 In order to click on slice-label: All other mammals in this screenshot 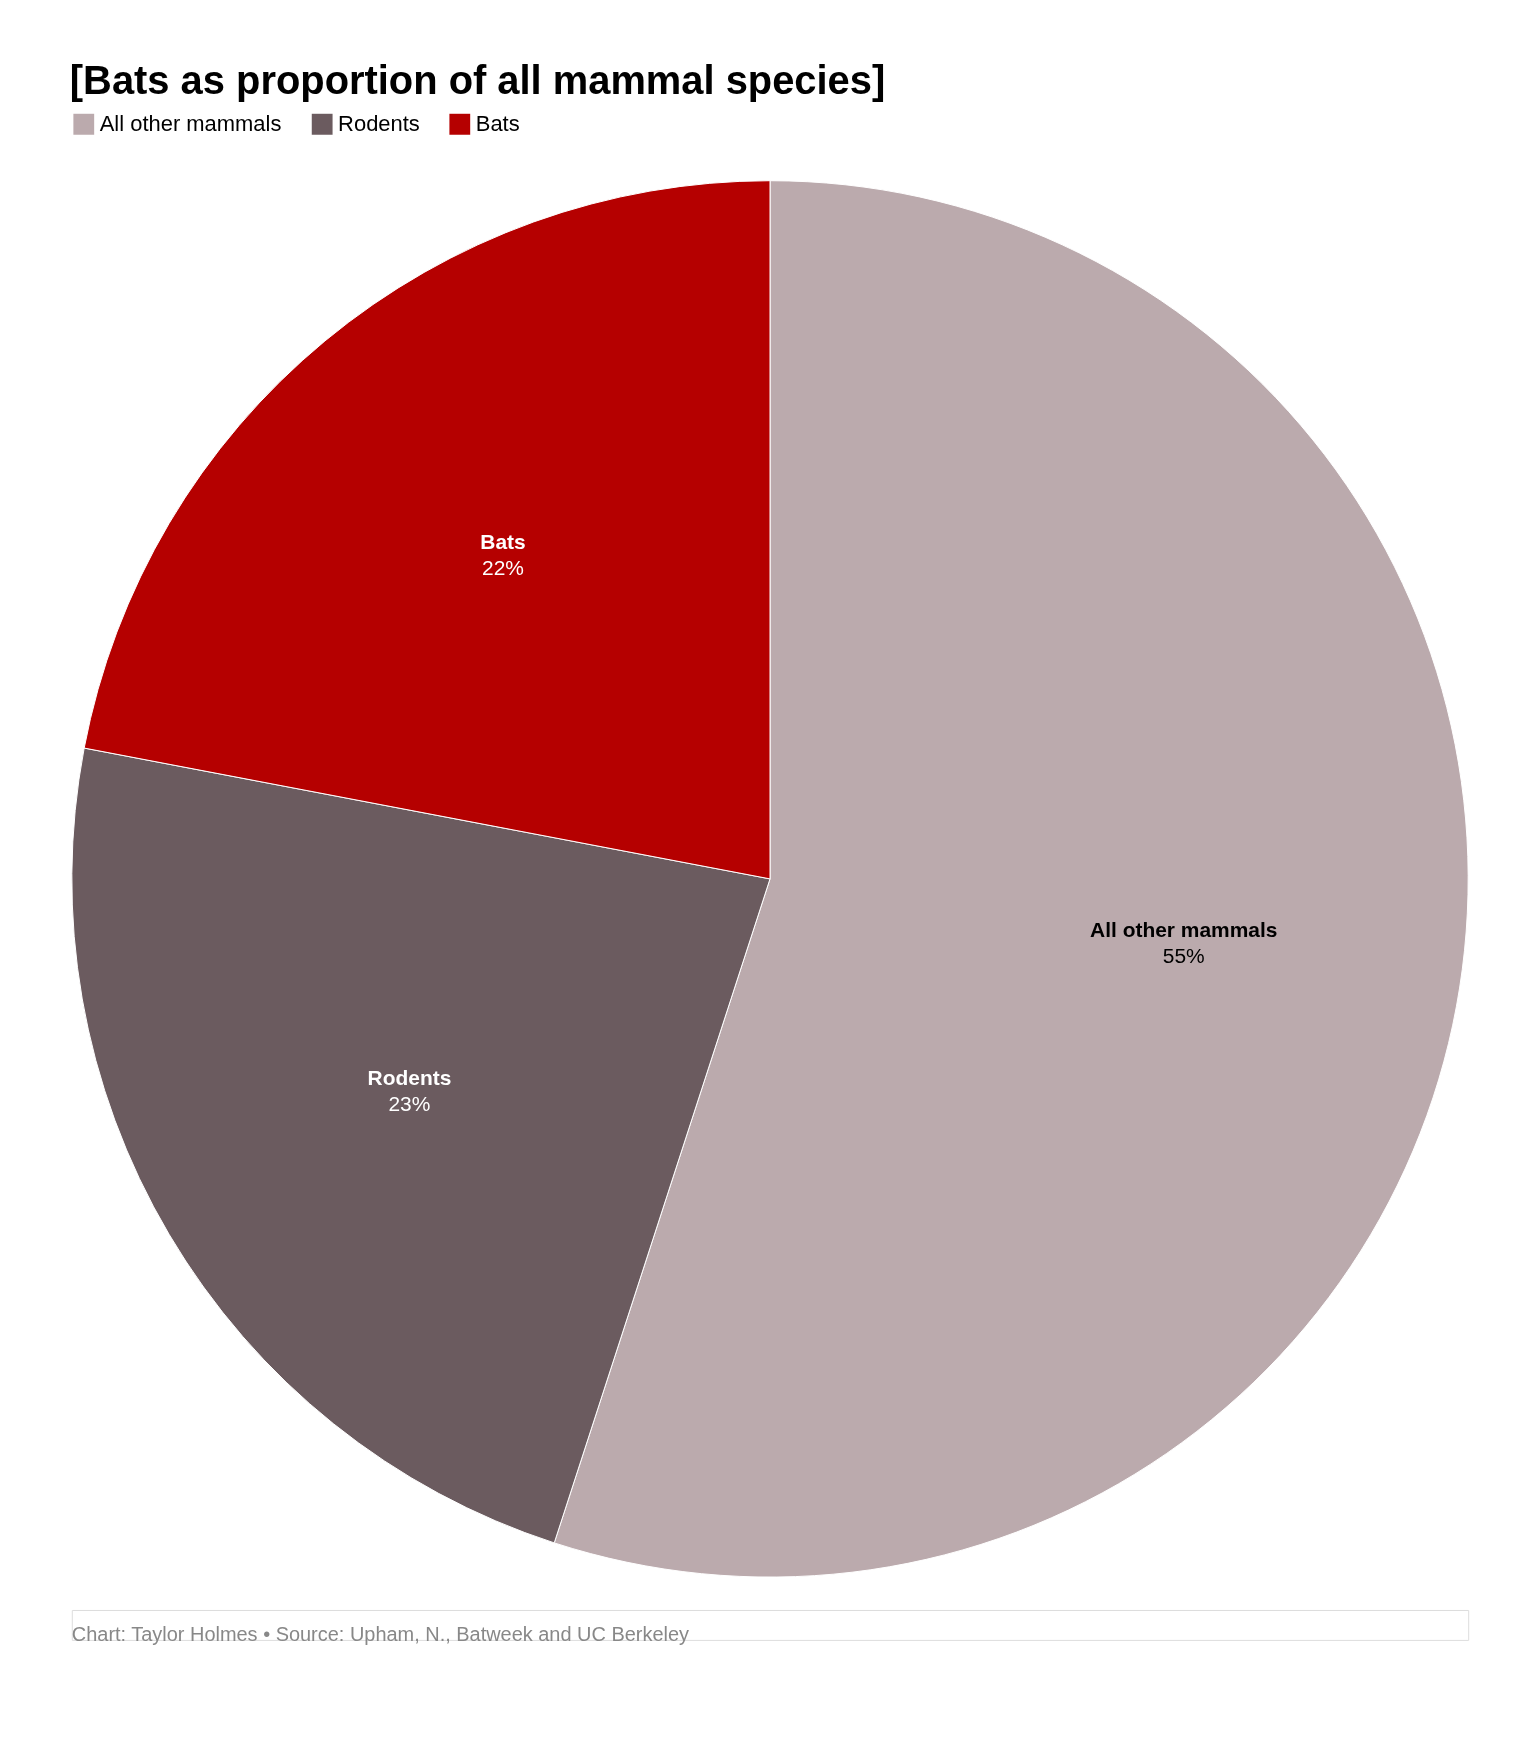, I will do `click(1184, 930)`.